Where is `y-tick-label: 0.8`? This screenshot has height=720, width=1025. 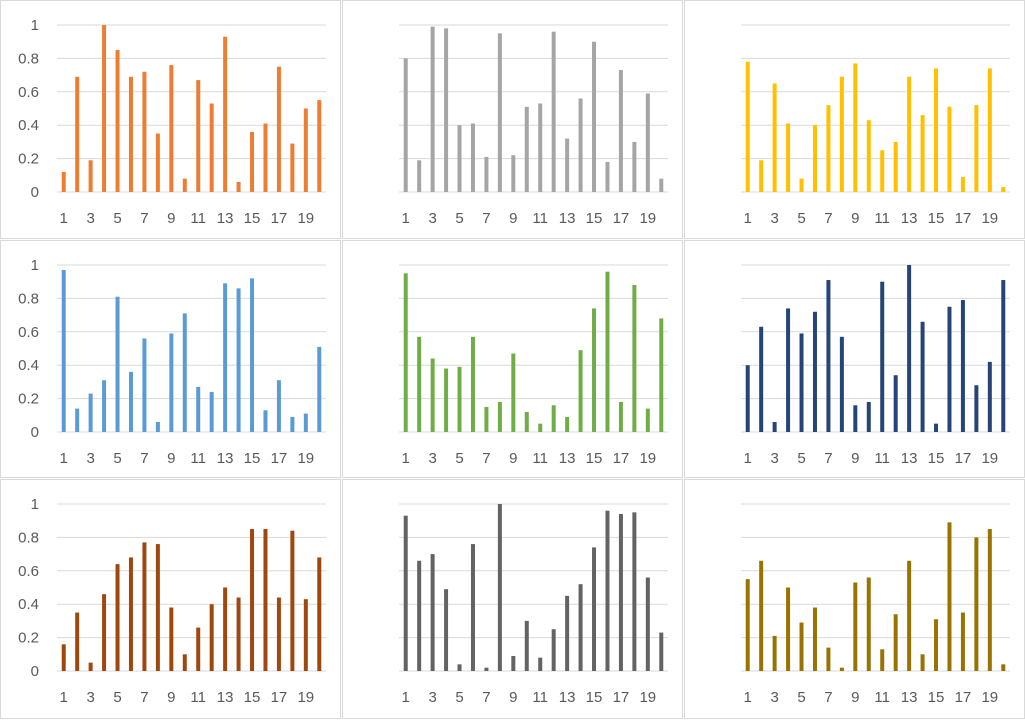
y-tick-label: 0.8 is located at coordinates (28, 58).